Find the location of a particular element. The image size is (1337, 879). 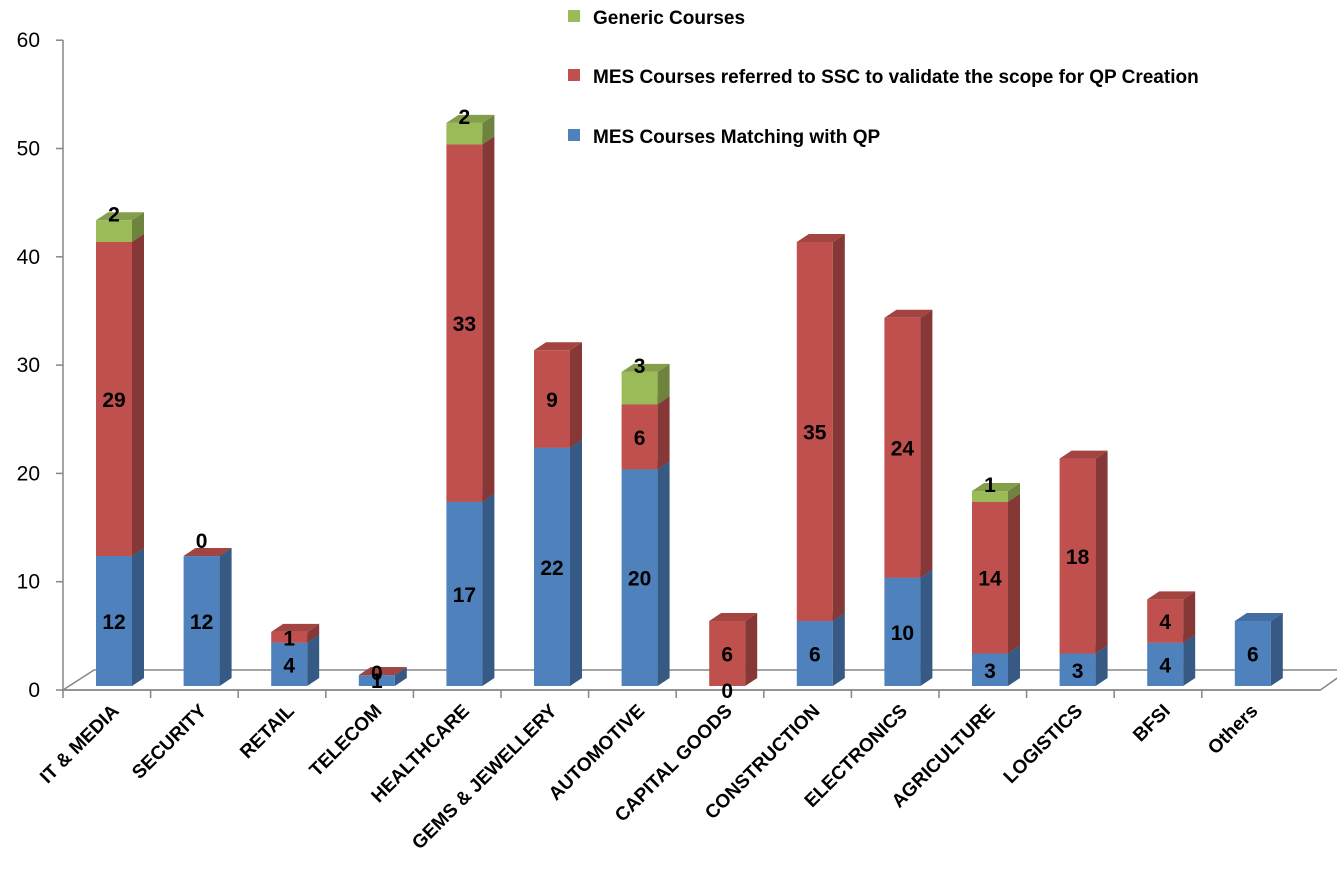

data-label-agriculture-series-3: 1 is located at coordinates (990, 485).